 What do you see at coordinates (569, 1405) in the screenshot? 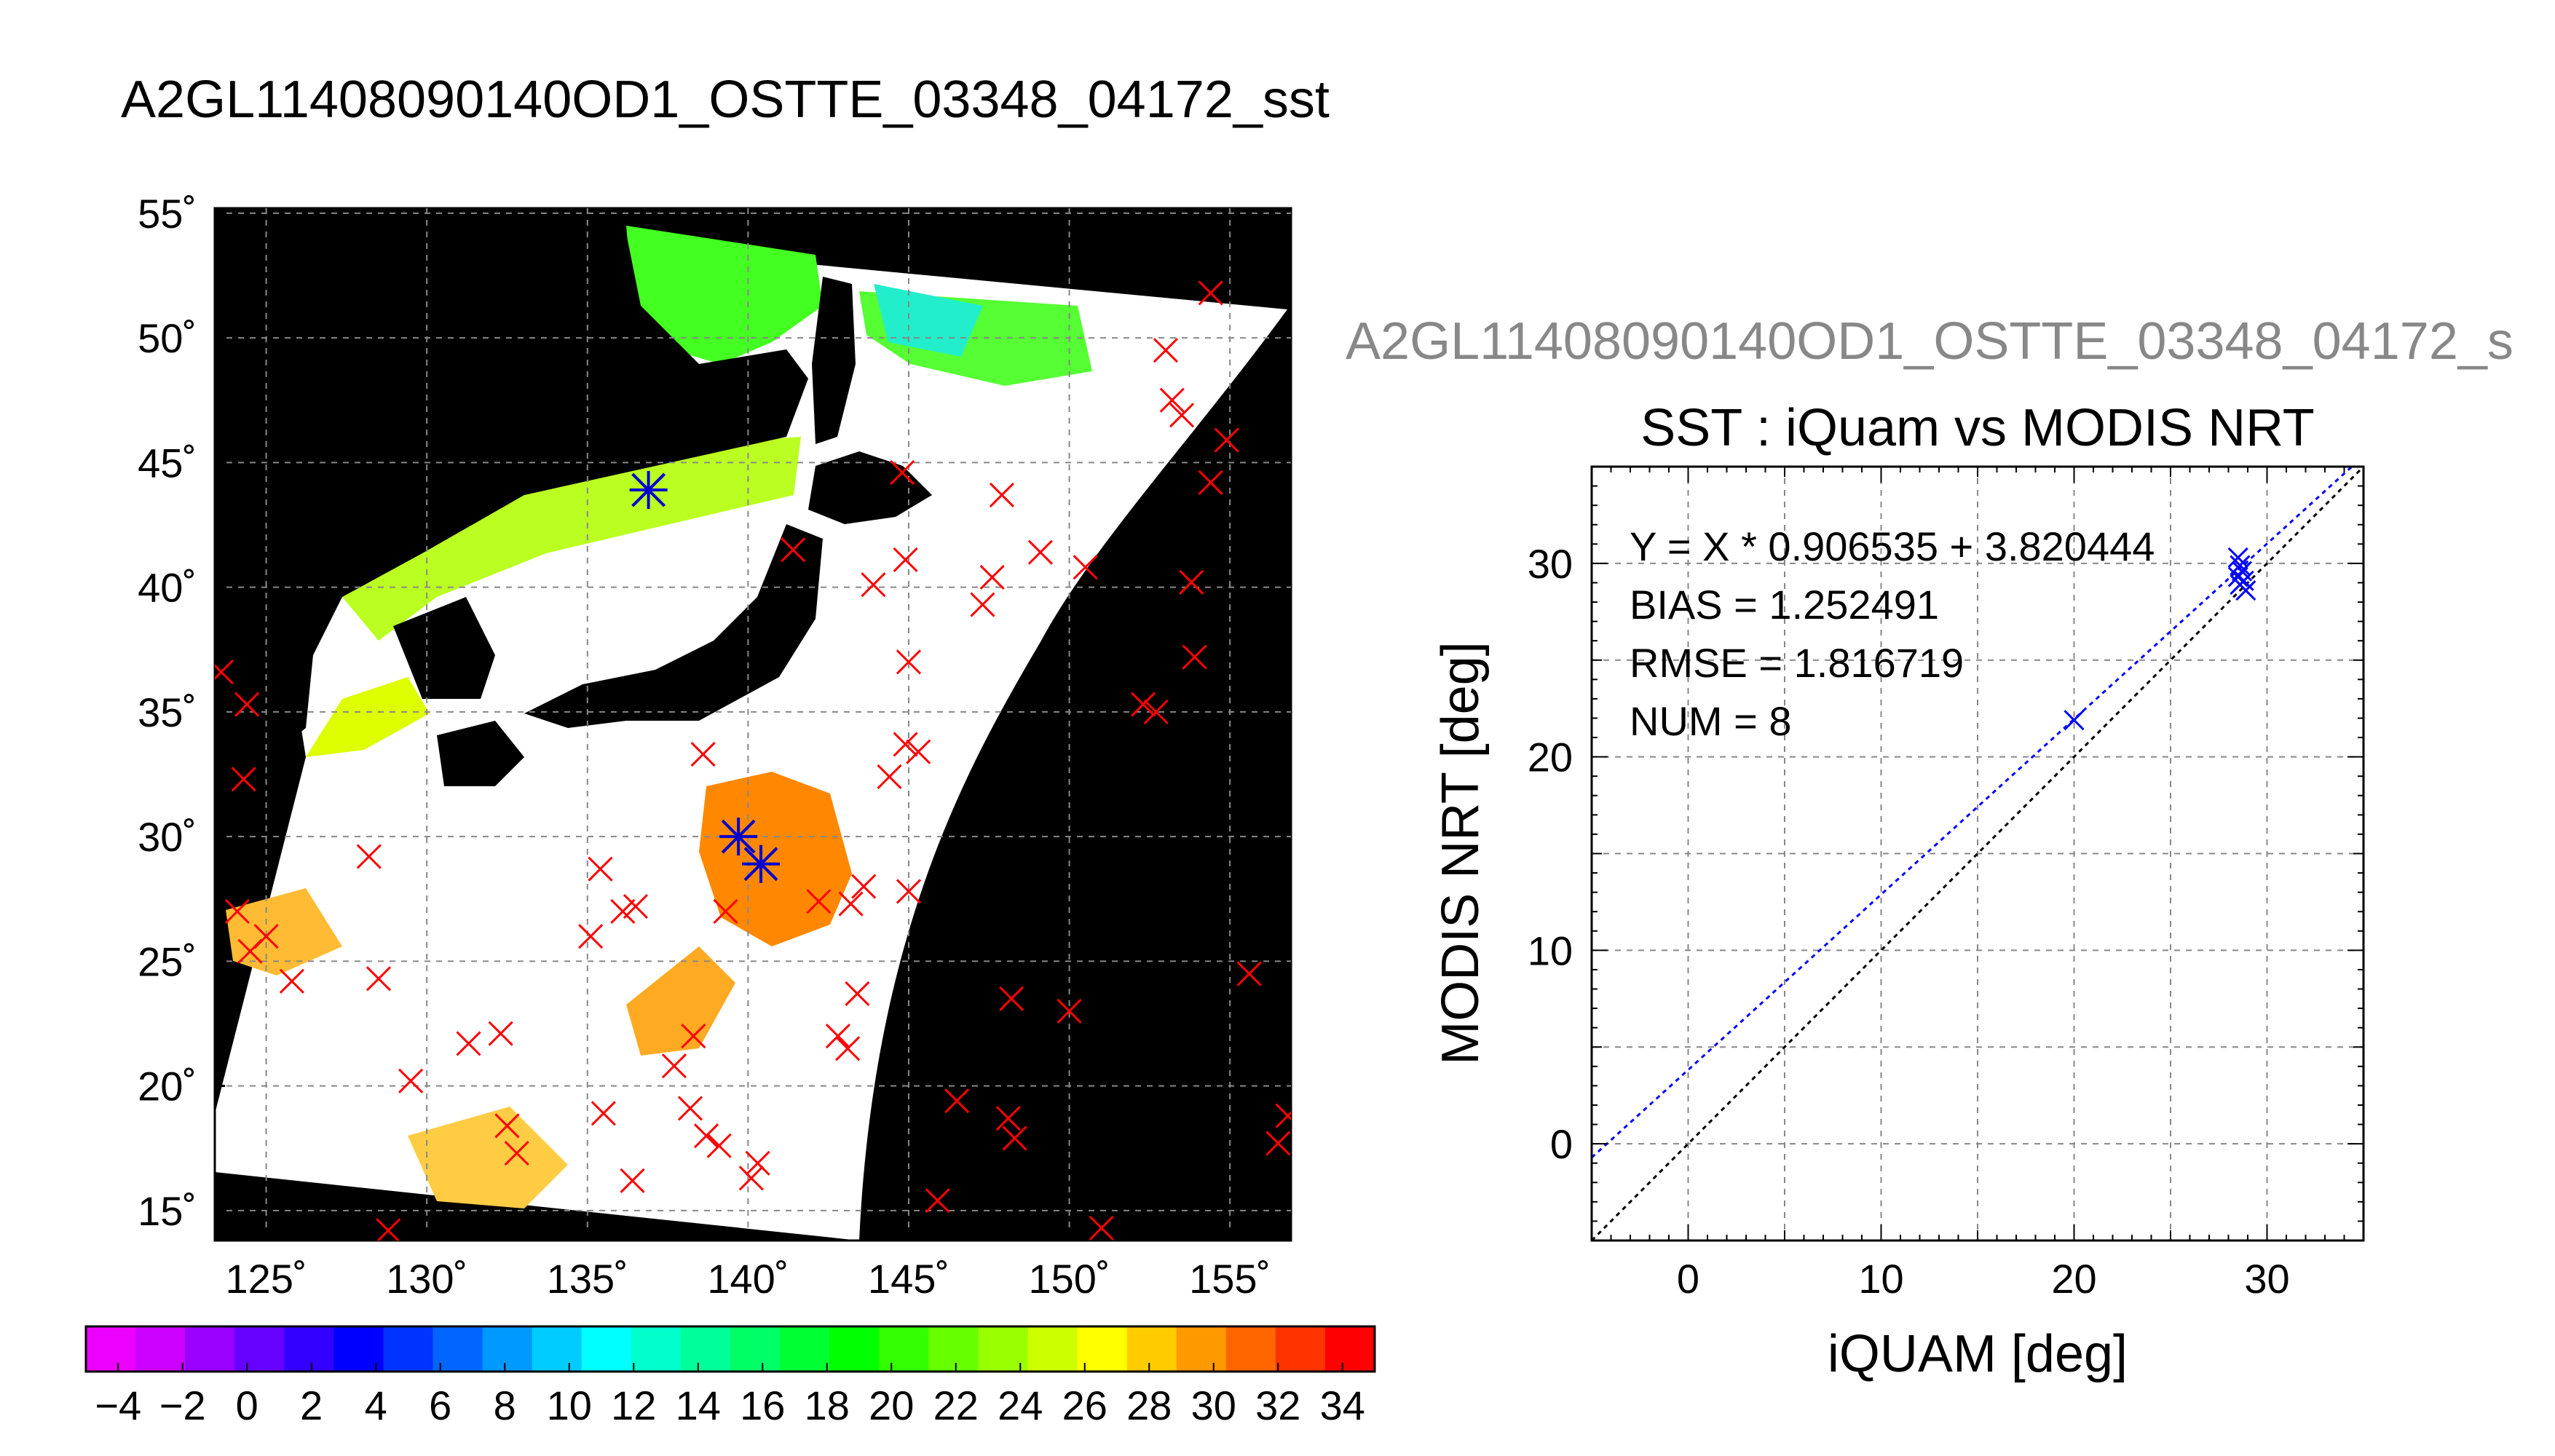
I see `colorbar-label: 10` at bounding box center [569, 1405].